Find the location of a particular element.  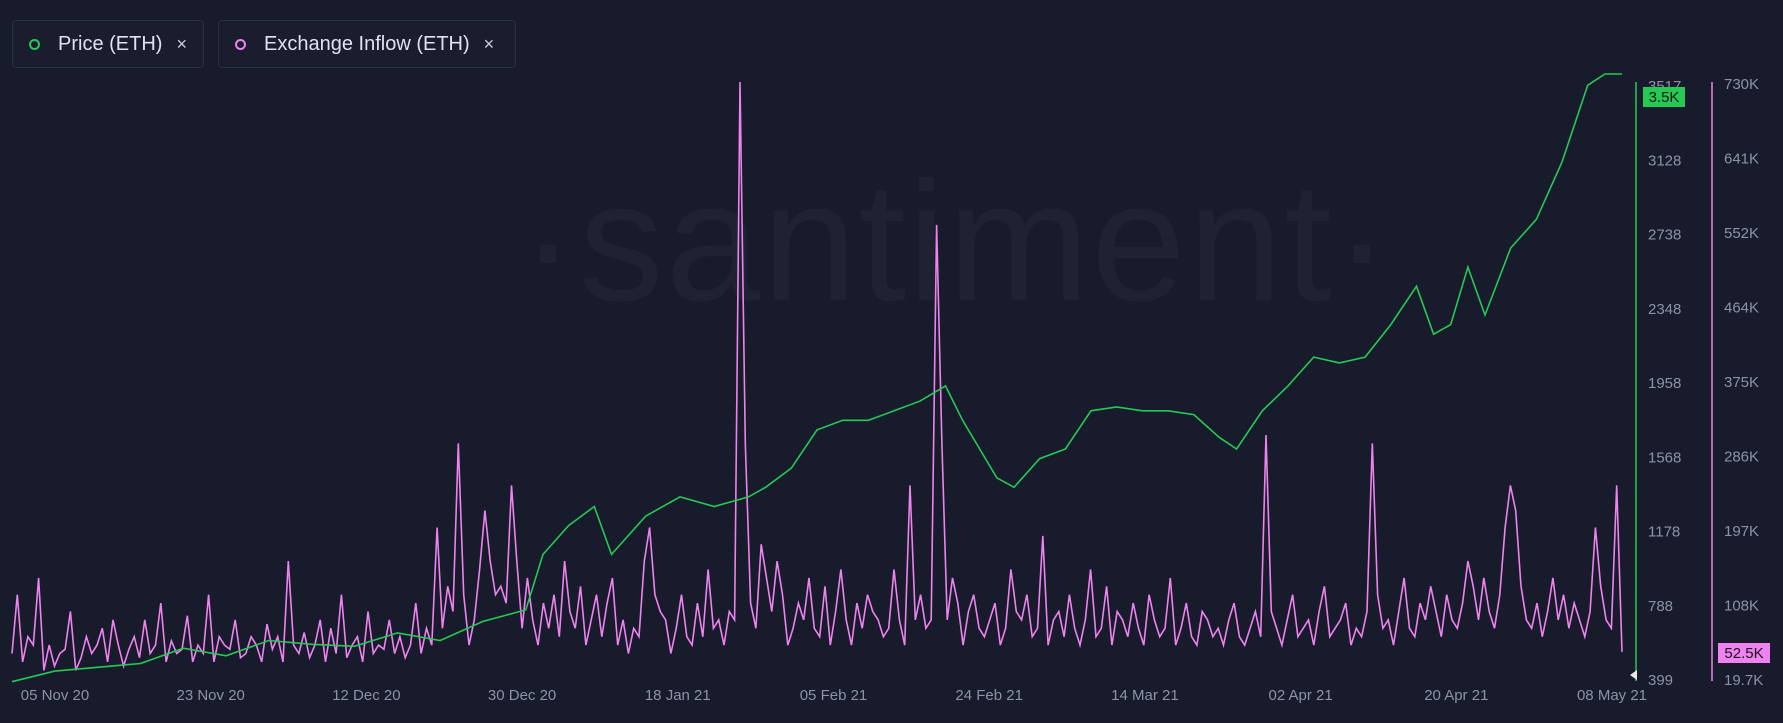

watermark: ·santiment· is located at coordinates (956, 242).